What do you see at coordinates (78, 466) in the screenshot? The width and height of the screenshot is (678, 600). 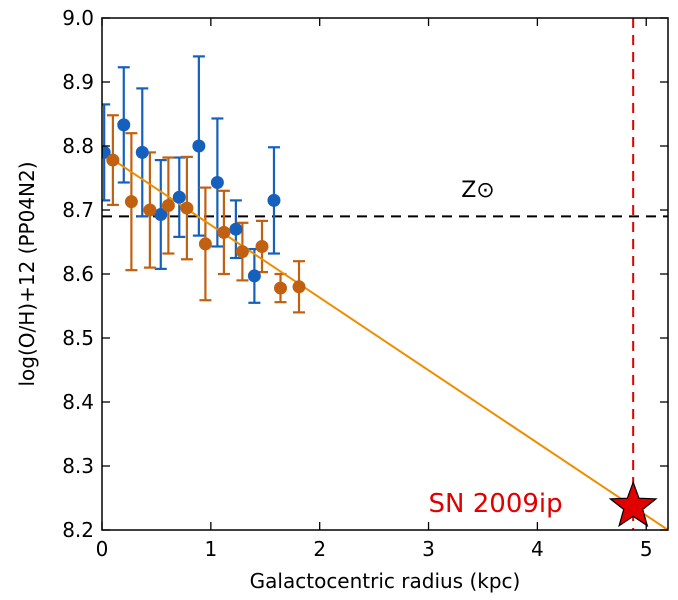 I see `y-tick-label: 8.3` at bounding box center [78, 466].